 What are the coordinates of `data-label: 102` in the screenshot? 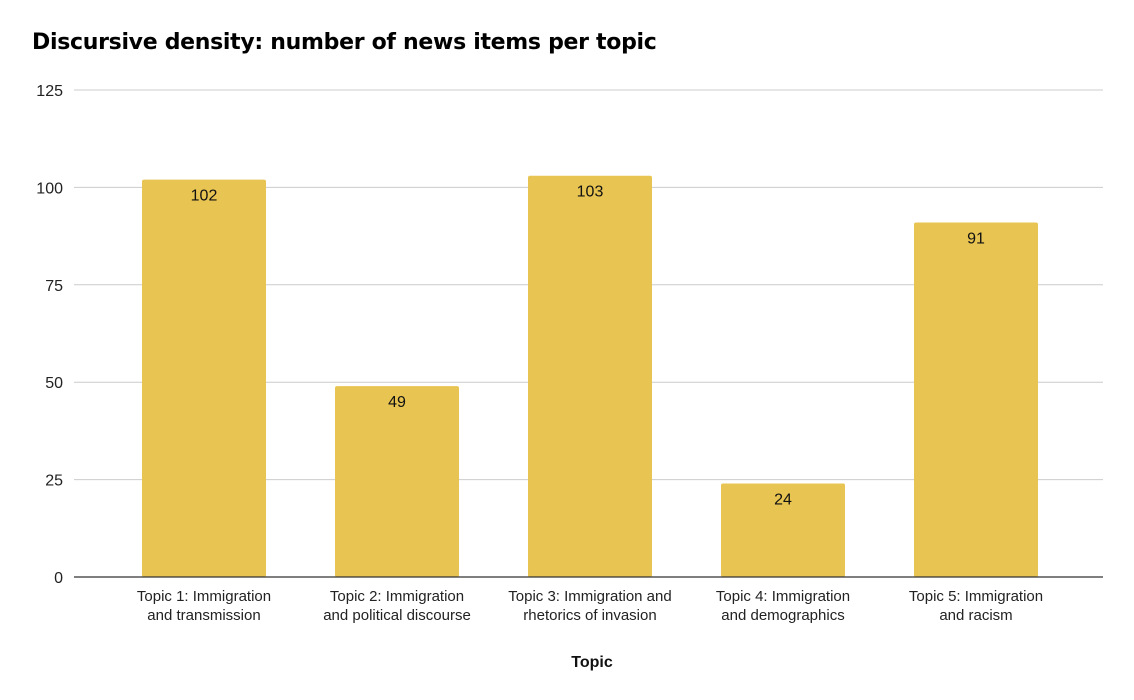 It's located at (204, 196).